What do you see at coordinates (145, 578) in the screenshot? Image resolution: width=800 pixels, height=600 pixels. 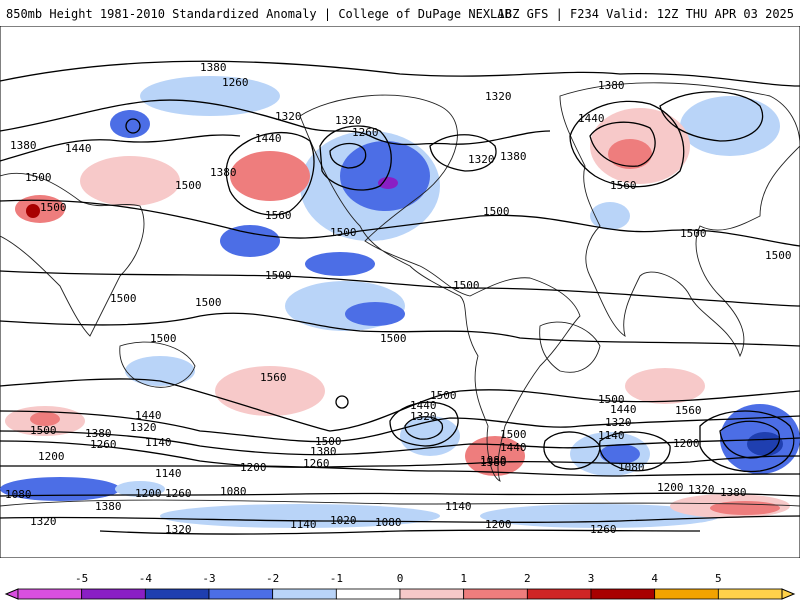 I see `colorbar-tick-label: -4` at bounding box center [145, 578].